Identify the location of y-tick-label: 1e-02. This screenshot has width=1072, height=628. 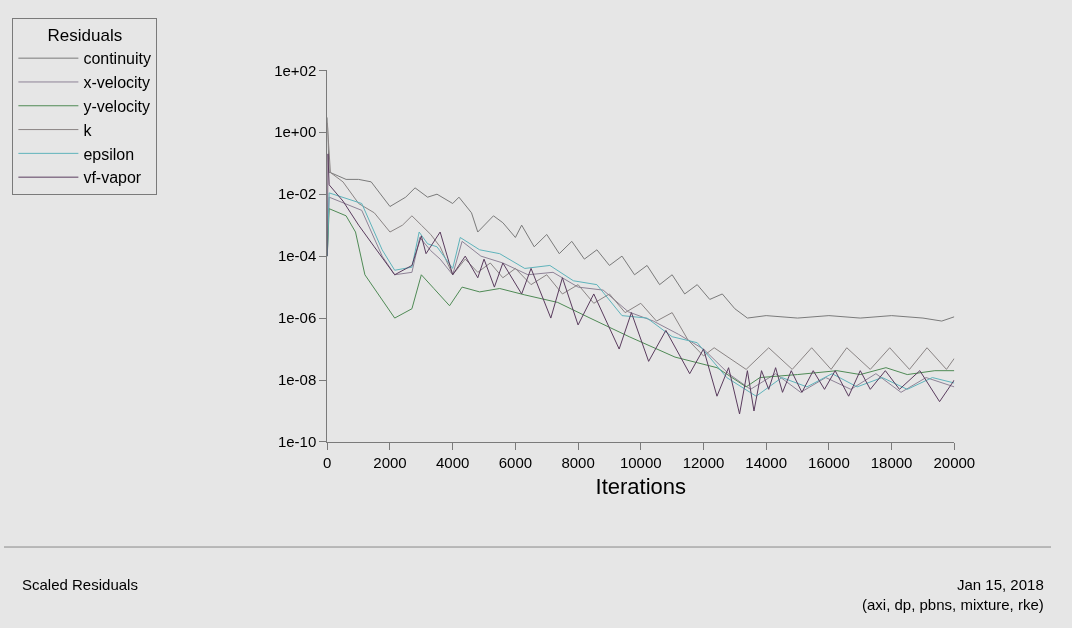
(297, 194).